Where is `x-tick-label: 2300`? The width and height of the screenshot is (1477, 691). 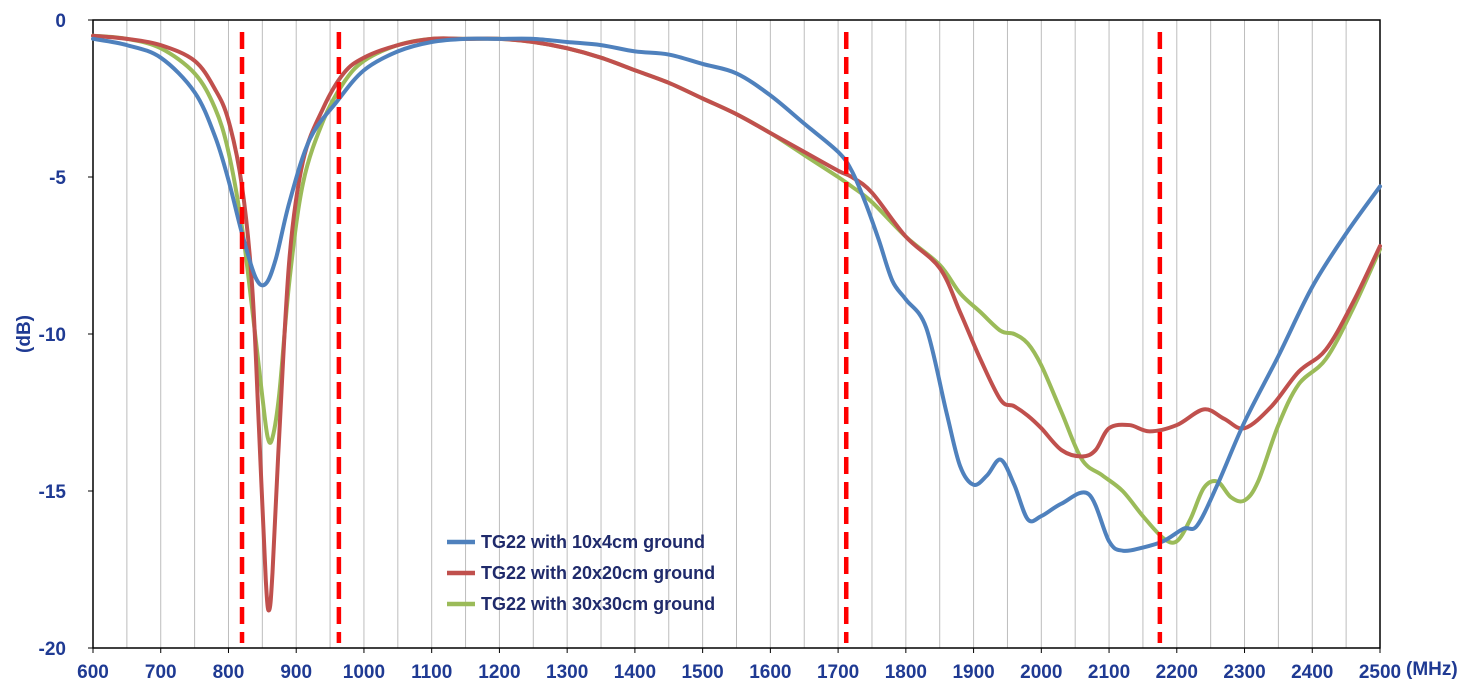
x-tick-label: 2300 is located at coordinates (1244, 672).